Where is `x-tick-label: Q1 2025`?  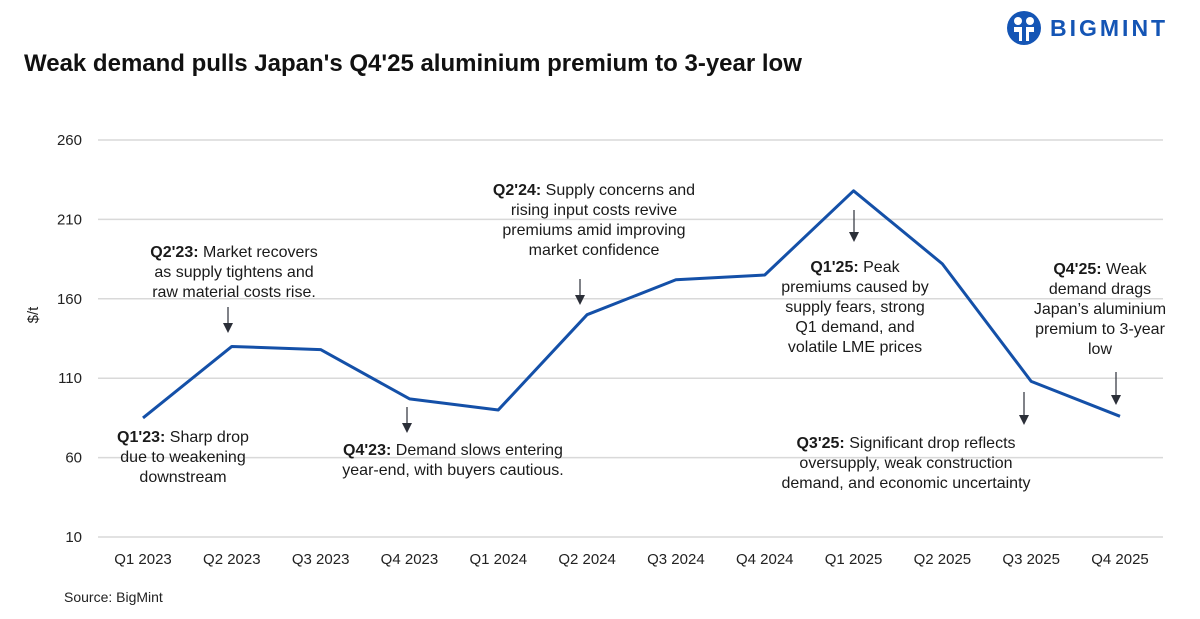
x-tick-label: Q1 2025 is located at coordinates (854, 559).